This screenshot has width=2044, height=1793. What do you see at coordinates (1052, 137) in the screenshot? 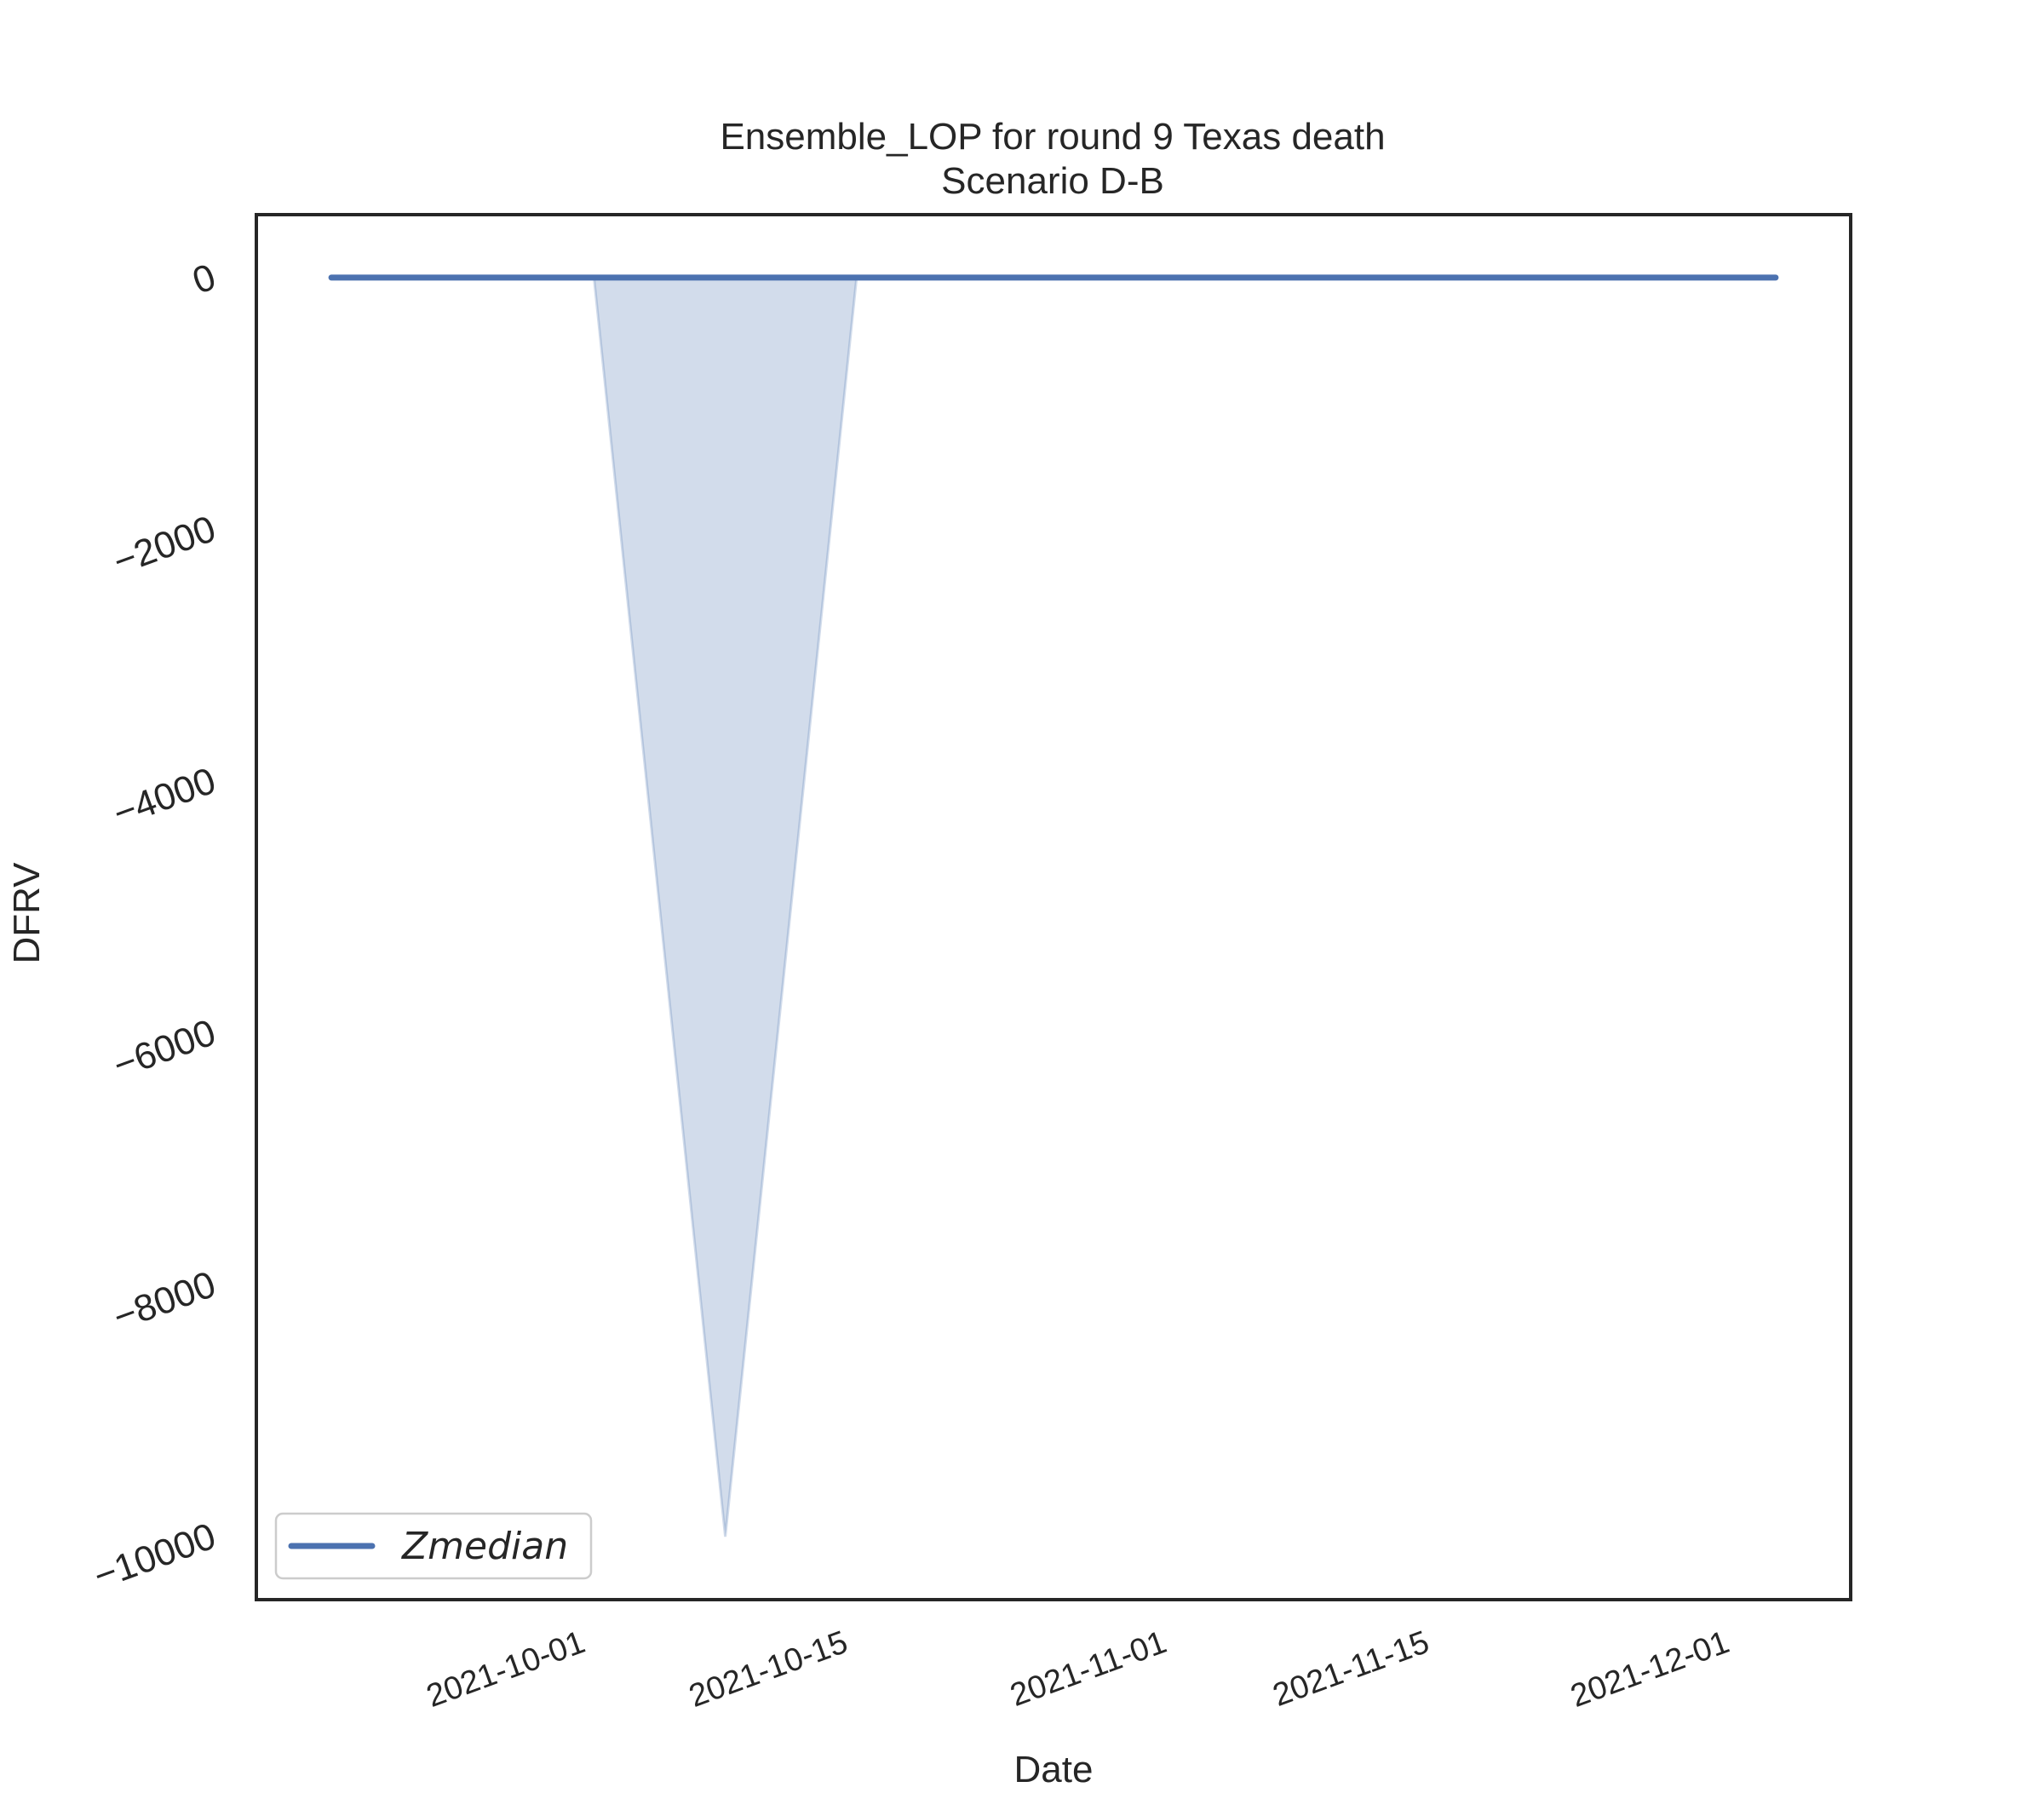
I see `chart-title: Ensemble_LOP for round 9 Texas death` at bounding box center [1052, 137].